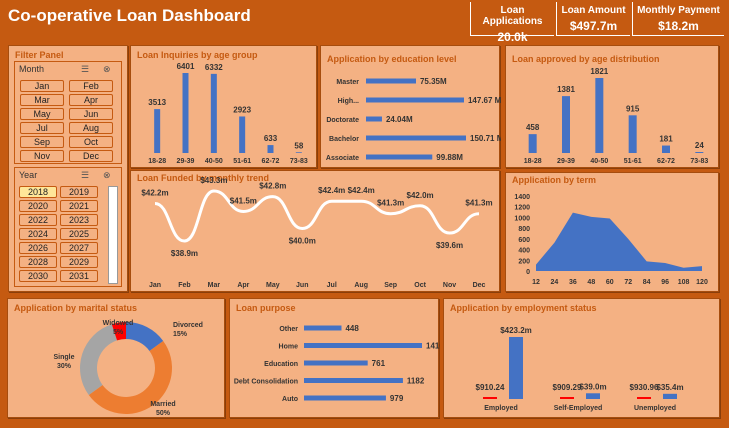 The width and height of the screenshot is (729, 428). Describe the element at coordinates (433, 346) in the screenshot. I see `data-label: 1410` at that location.